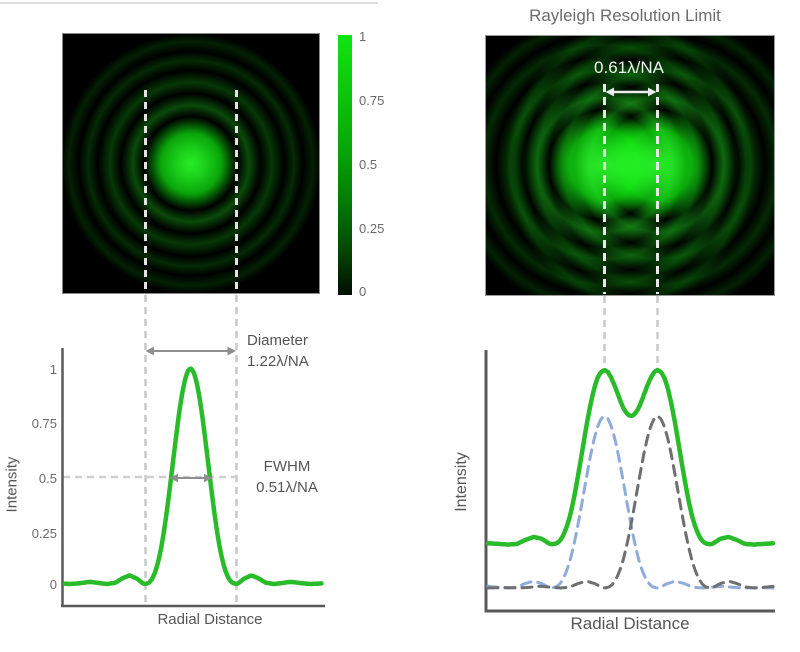 The image size is (800, 652). I want to click on colorbar-tick: 0.25, so click(372, 228).